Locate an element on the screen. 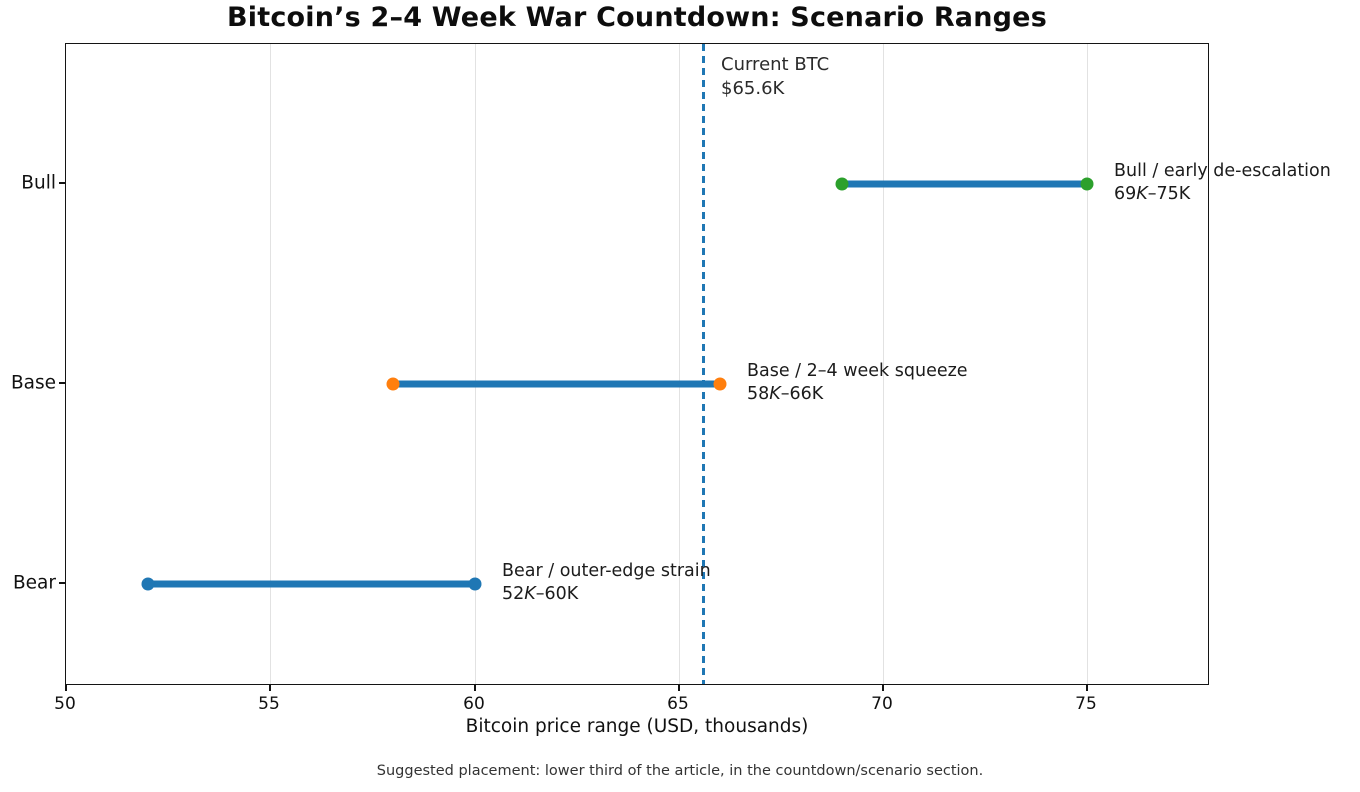  bull-annotation: Bull / early de-escalation 69K–75K is located at coordinates (1222, 183).